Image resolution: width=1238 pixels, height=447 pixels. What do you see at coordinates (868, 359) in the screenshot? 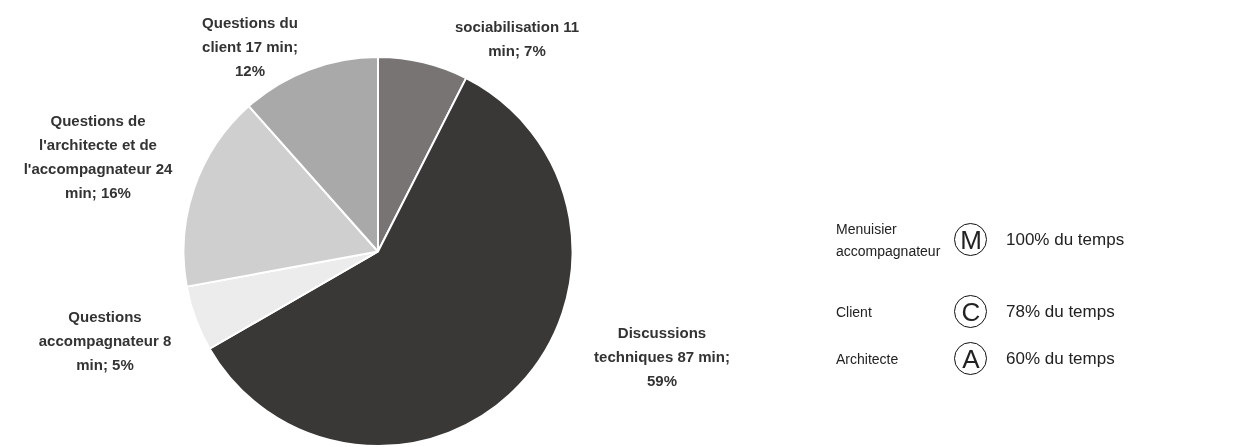
I see `text: Architecte` at bounding box center [868, 359].